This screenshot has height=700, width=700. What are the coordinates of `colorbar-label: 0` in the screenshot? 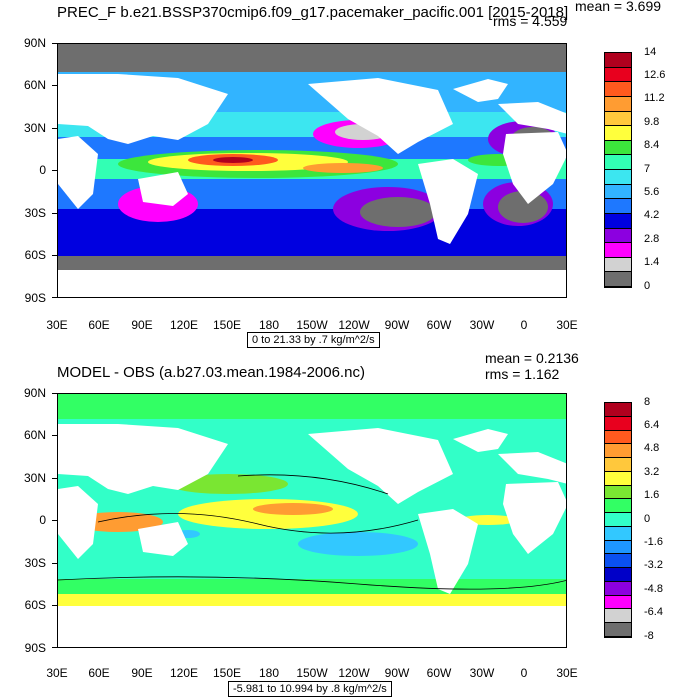 It's located at (647, 519).